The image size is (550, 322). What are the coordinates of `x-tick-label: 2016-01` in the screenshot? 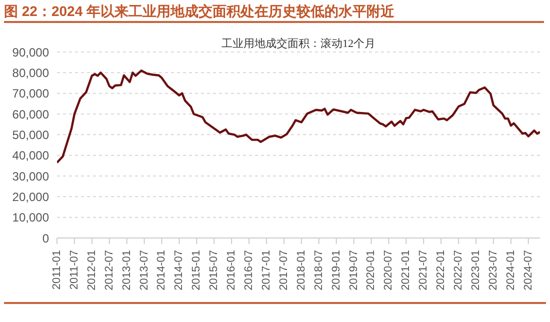 It's located at (232, 270).